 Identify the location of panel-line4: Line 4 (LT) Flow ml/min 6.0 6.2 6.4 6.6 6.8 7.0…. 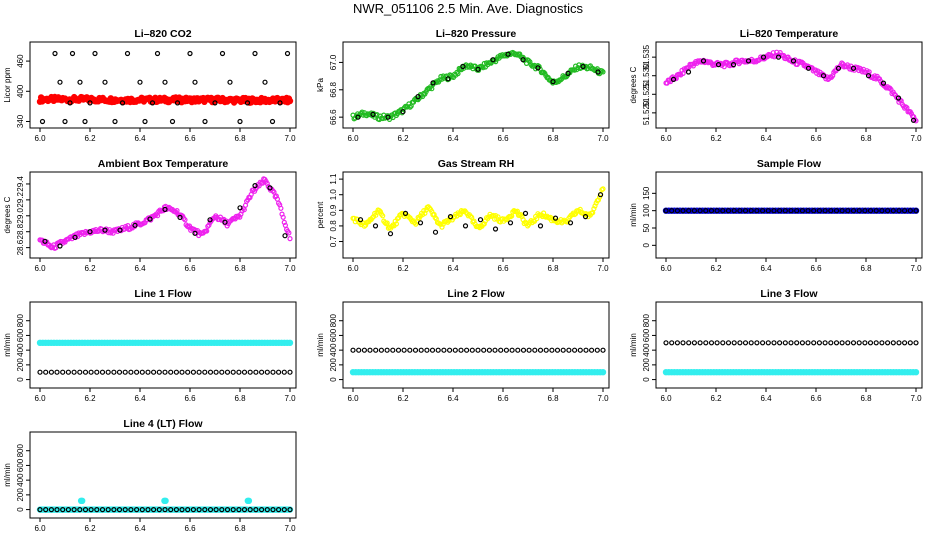
(150, 475).